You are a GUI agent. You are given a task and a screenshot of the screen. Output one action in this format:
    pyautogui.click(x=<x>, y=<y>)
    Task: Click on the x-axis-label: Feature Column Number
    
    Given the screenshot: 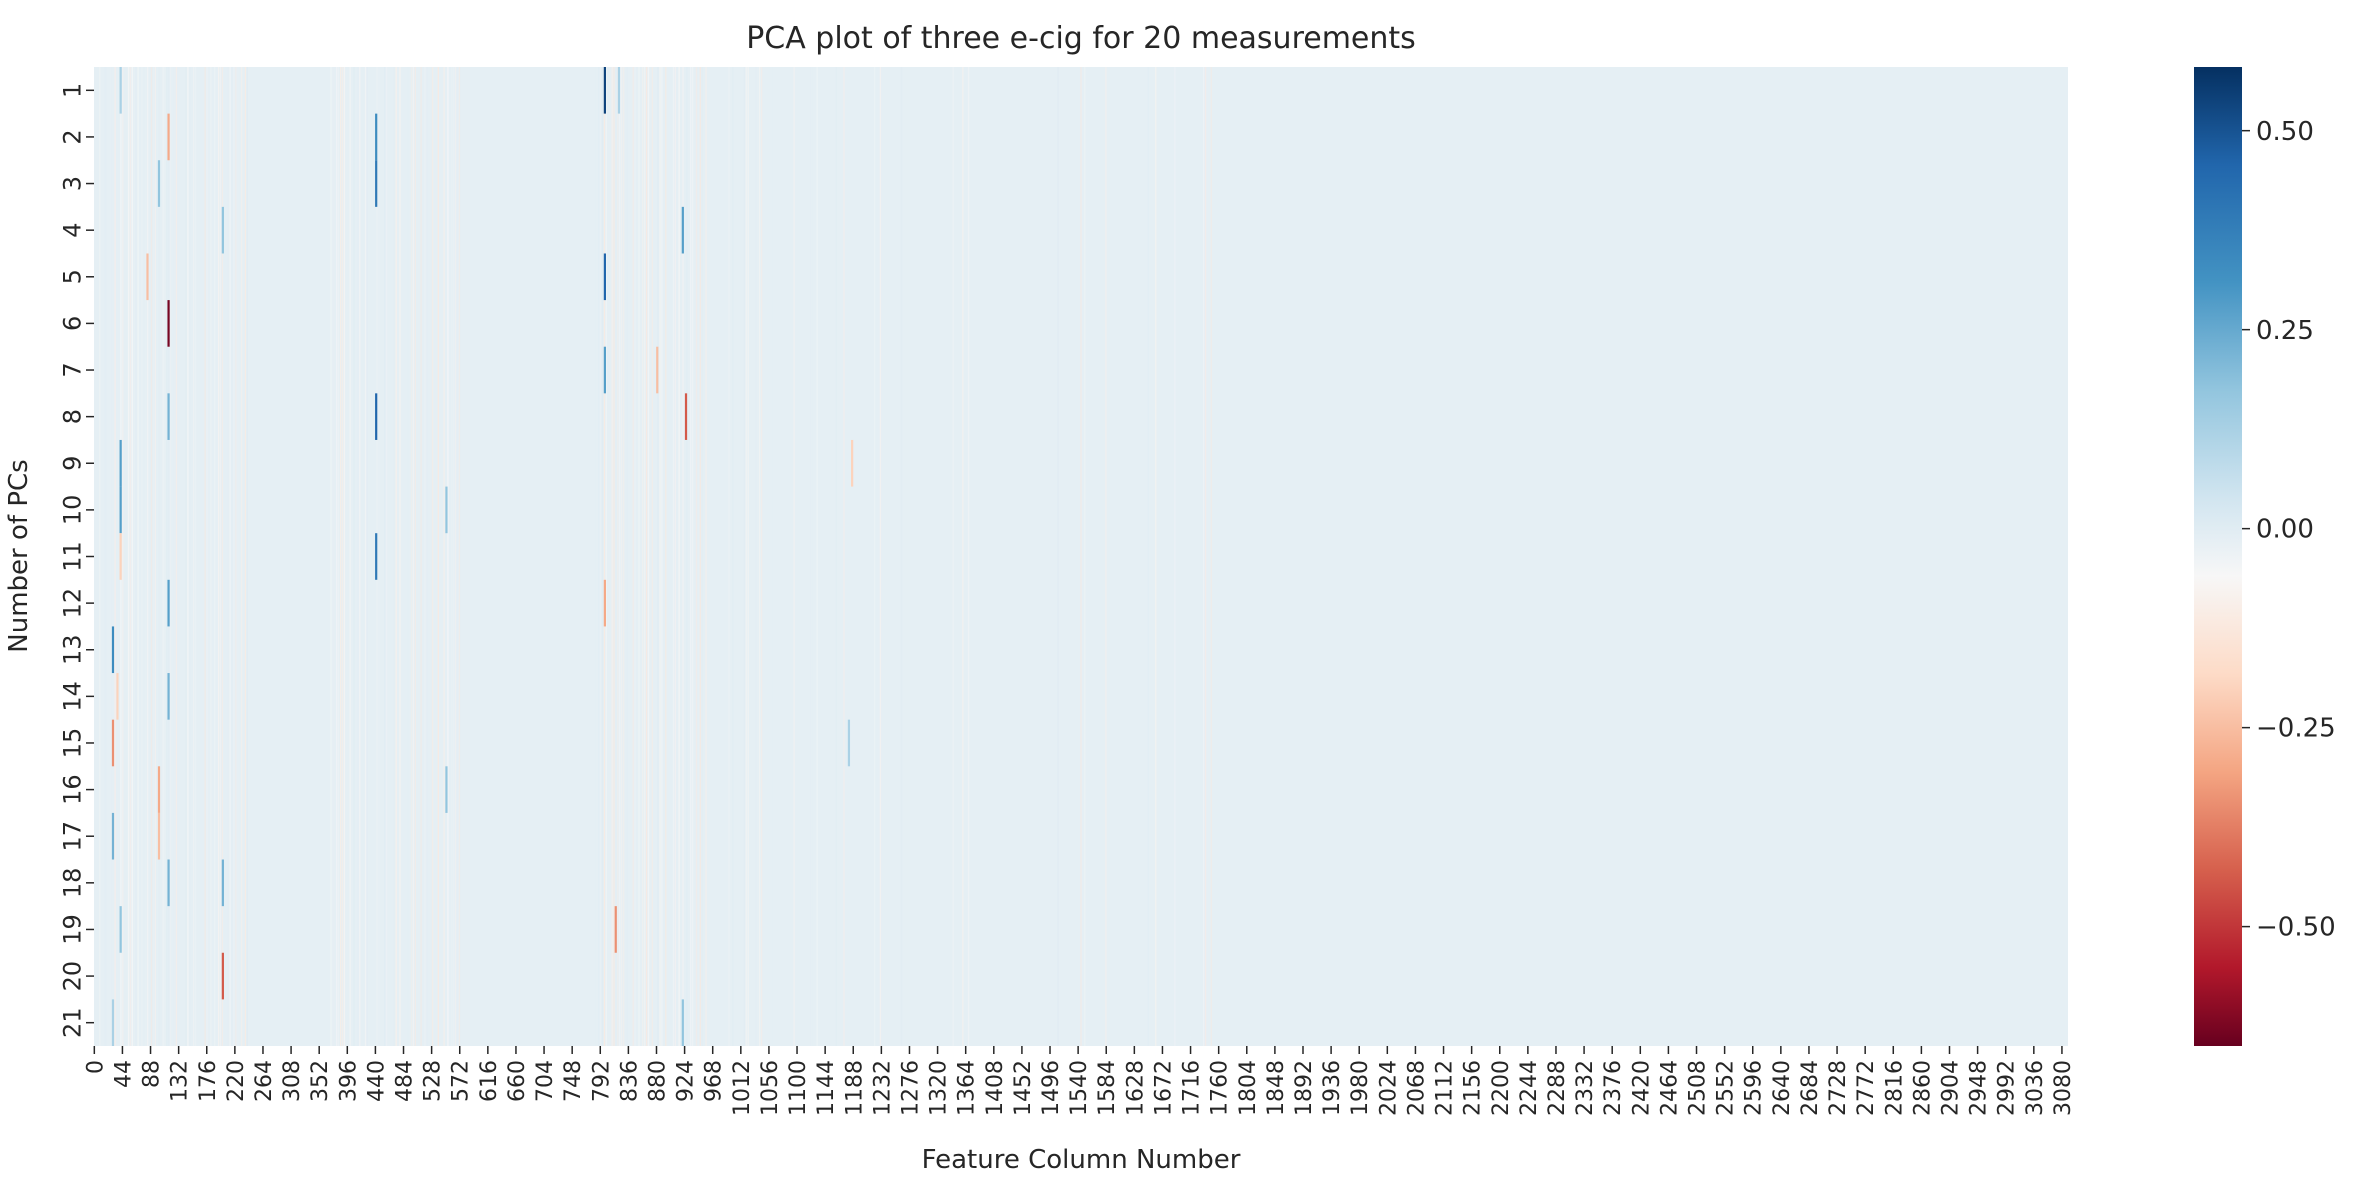 What is the action you would take?
    pyautogui.click(x=1081, y=1160)
    